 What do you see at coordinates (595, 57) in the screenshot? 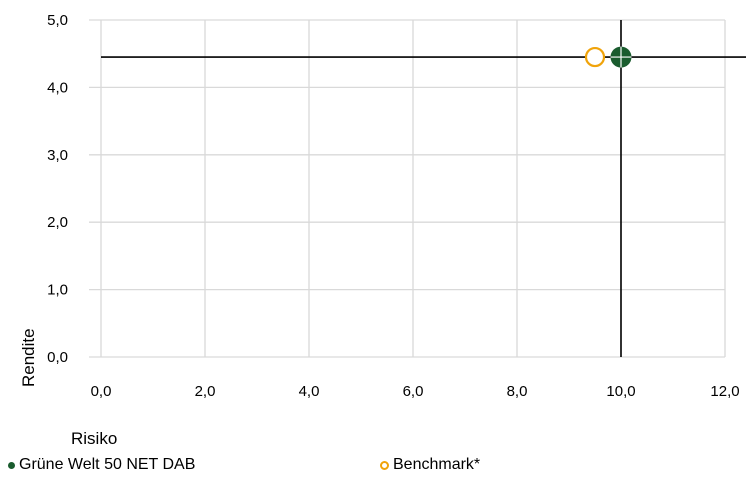
I see `benchmark-point` at bounding box center [595, 57].